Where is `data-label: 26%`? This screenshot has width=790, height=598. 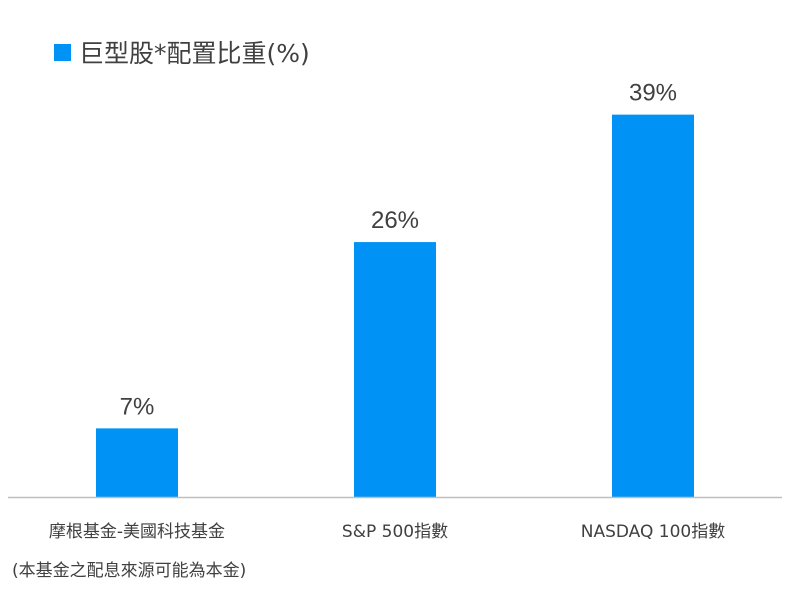 data-label: 26% is located at coordinates (395, 220).